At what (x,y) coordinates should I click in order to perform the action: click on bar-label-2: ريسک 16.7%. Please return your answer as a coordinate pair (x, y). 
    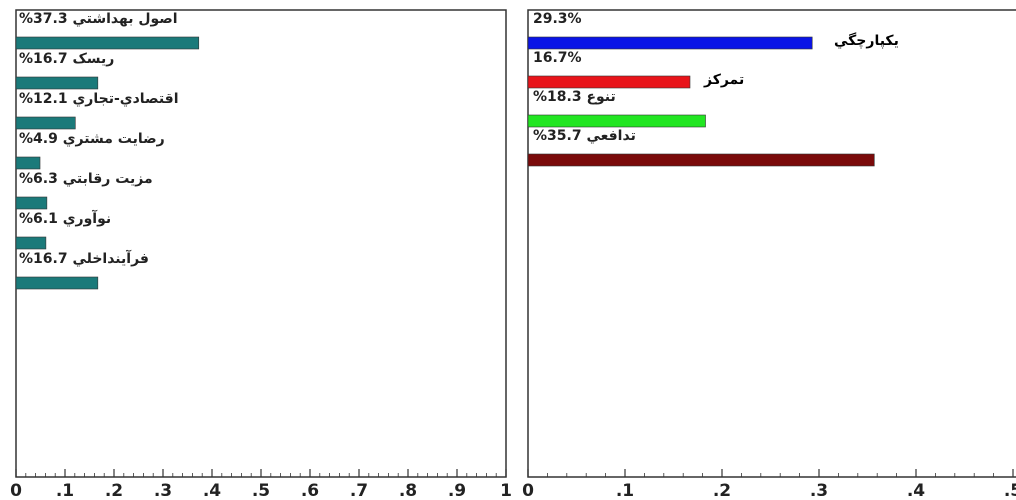
    Looking at the image, I should click on (66, 59).